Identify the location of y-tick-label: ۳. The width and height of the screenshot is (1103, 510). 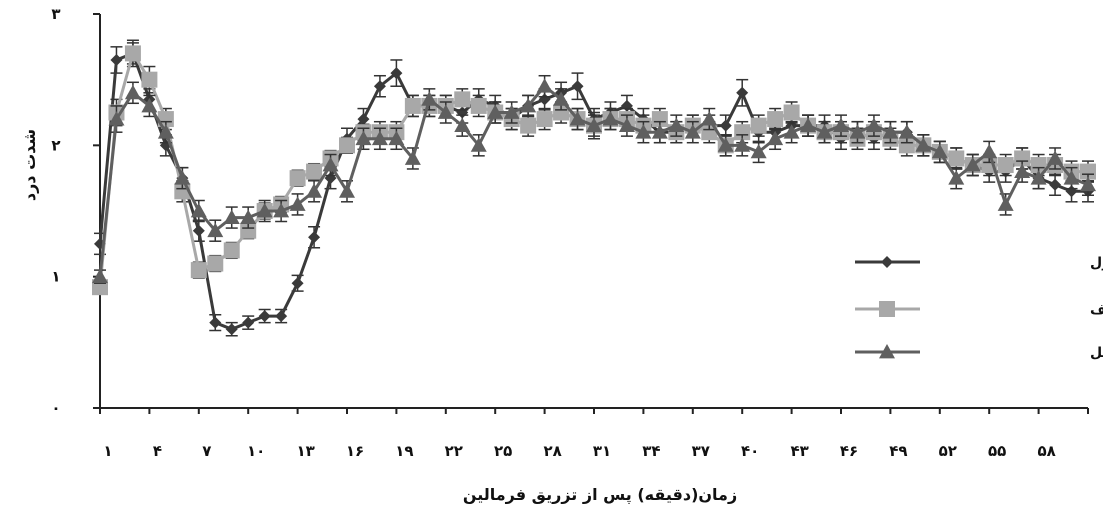
(55, 14).